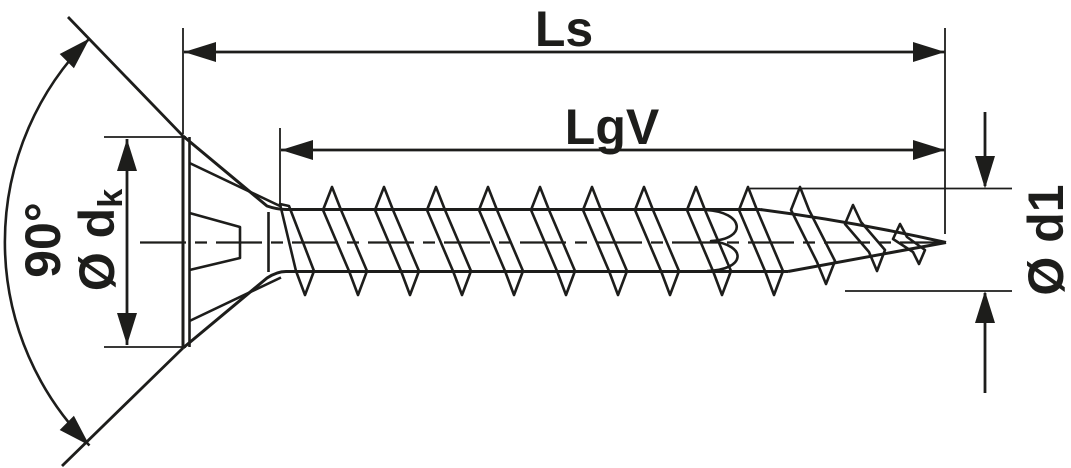 The height and width of the screenshot is (468, 1071). I want to click on lgv-arrow-left, so click(297, 150).